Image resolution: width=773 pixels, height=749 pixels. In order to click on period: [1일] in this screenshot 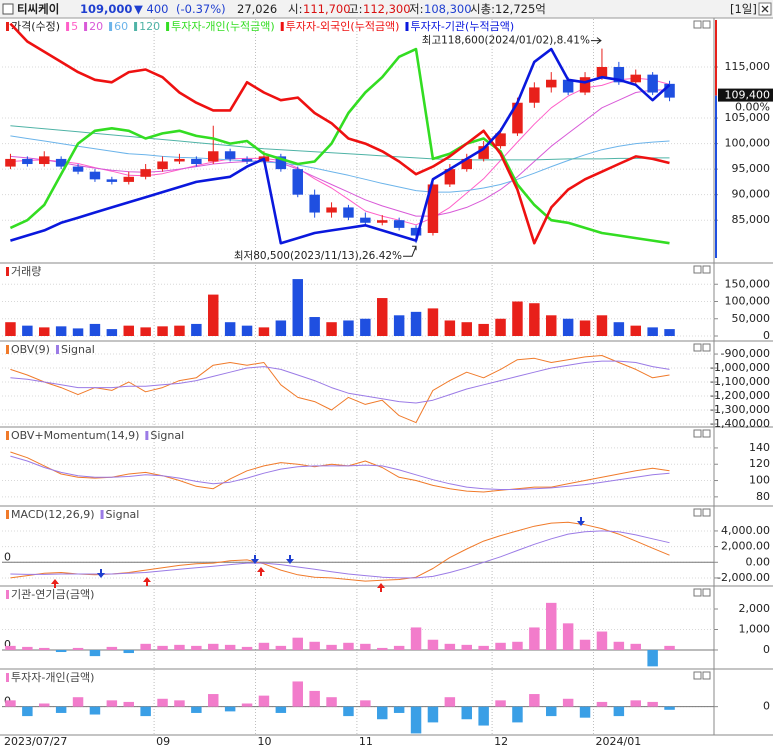, I will do `click(743, 9)`.